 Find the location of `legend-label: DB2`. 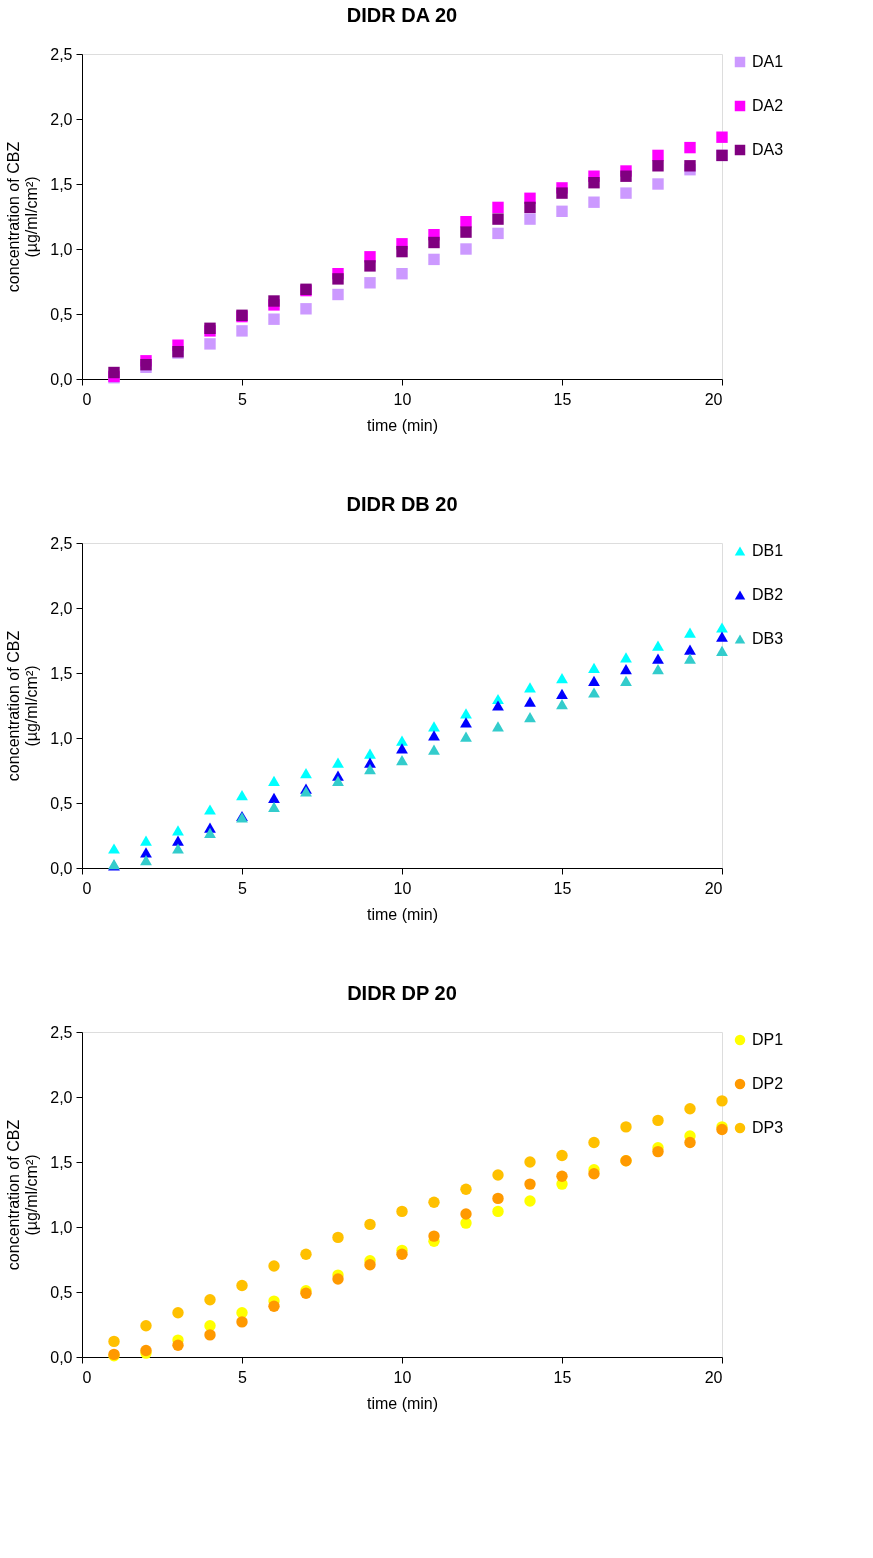

legend-label: DB2 is located at coordinates (768, 594).